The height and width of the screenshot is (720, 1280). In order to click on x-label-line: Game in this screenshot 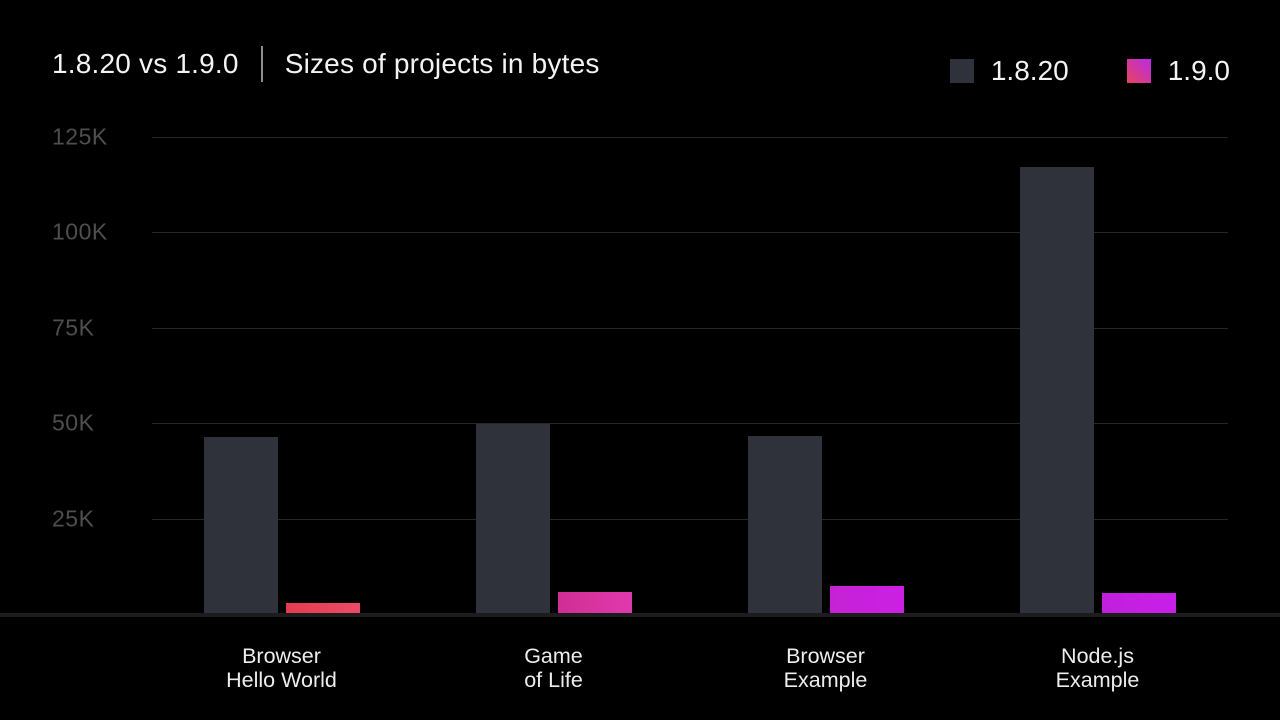, I will do `click(553, 656)`.